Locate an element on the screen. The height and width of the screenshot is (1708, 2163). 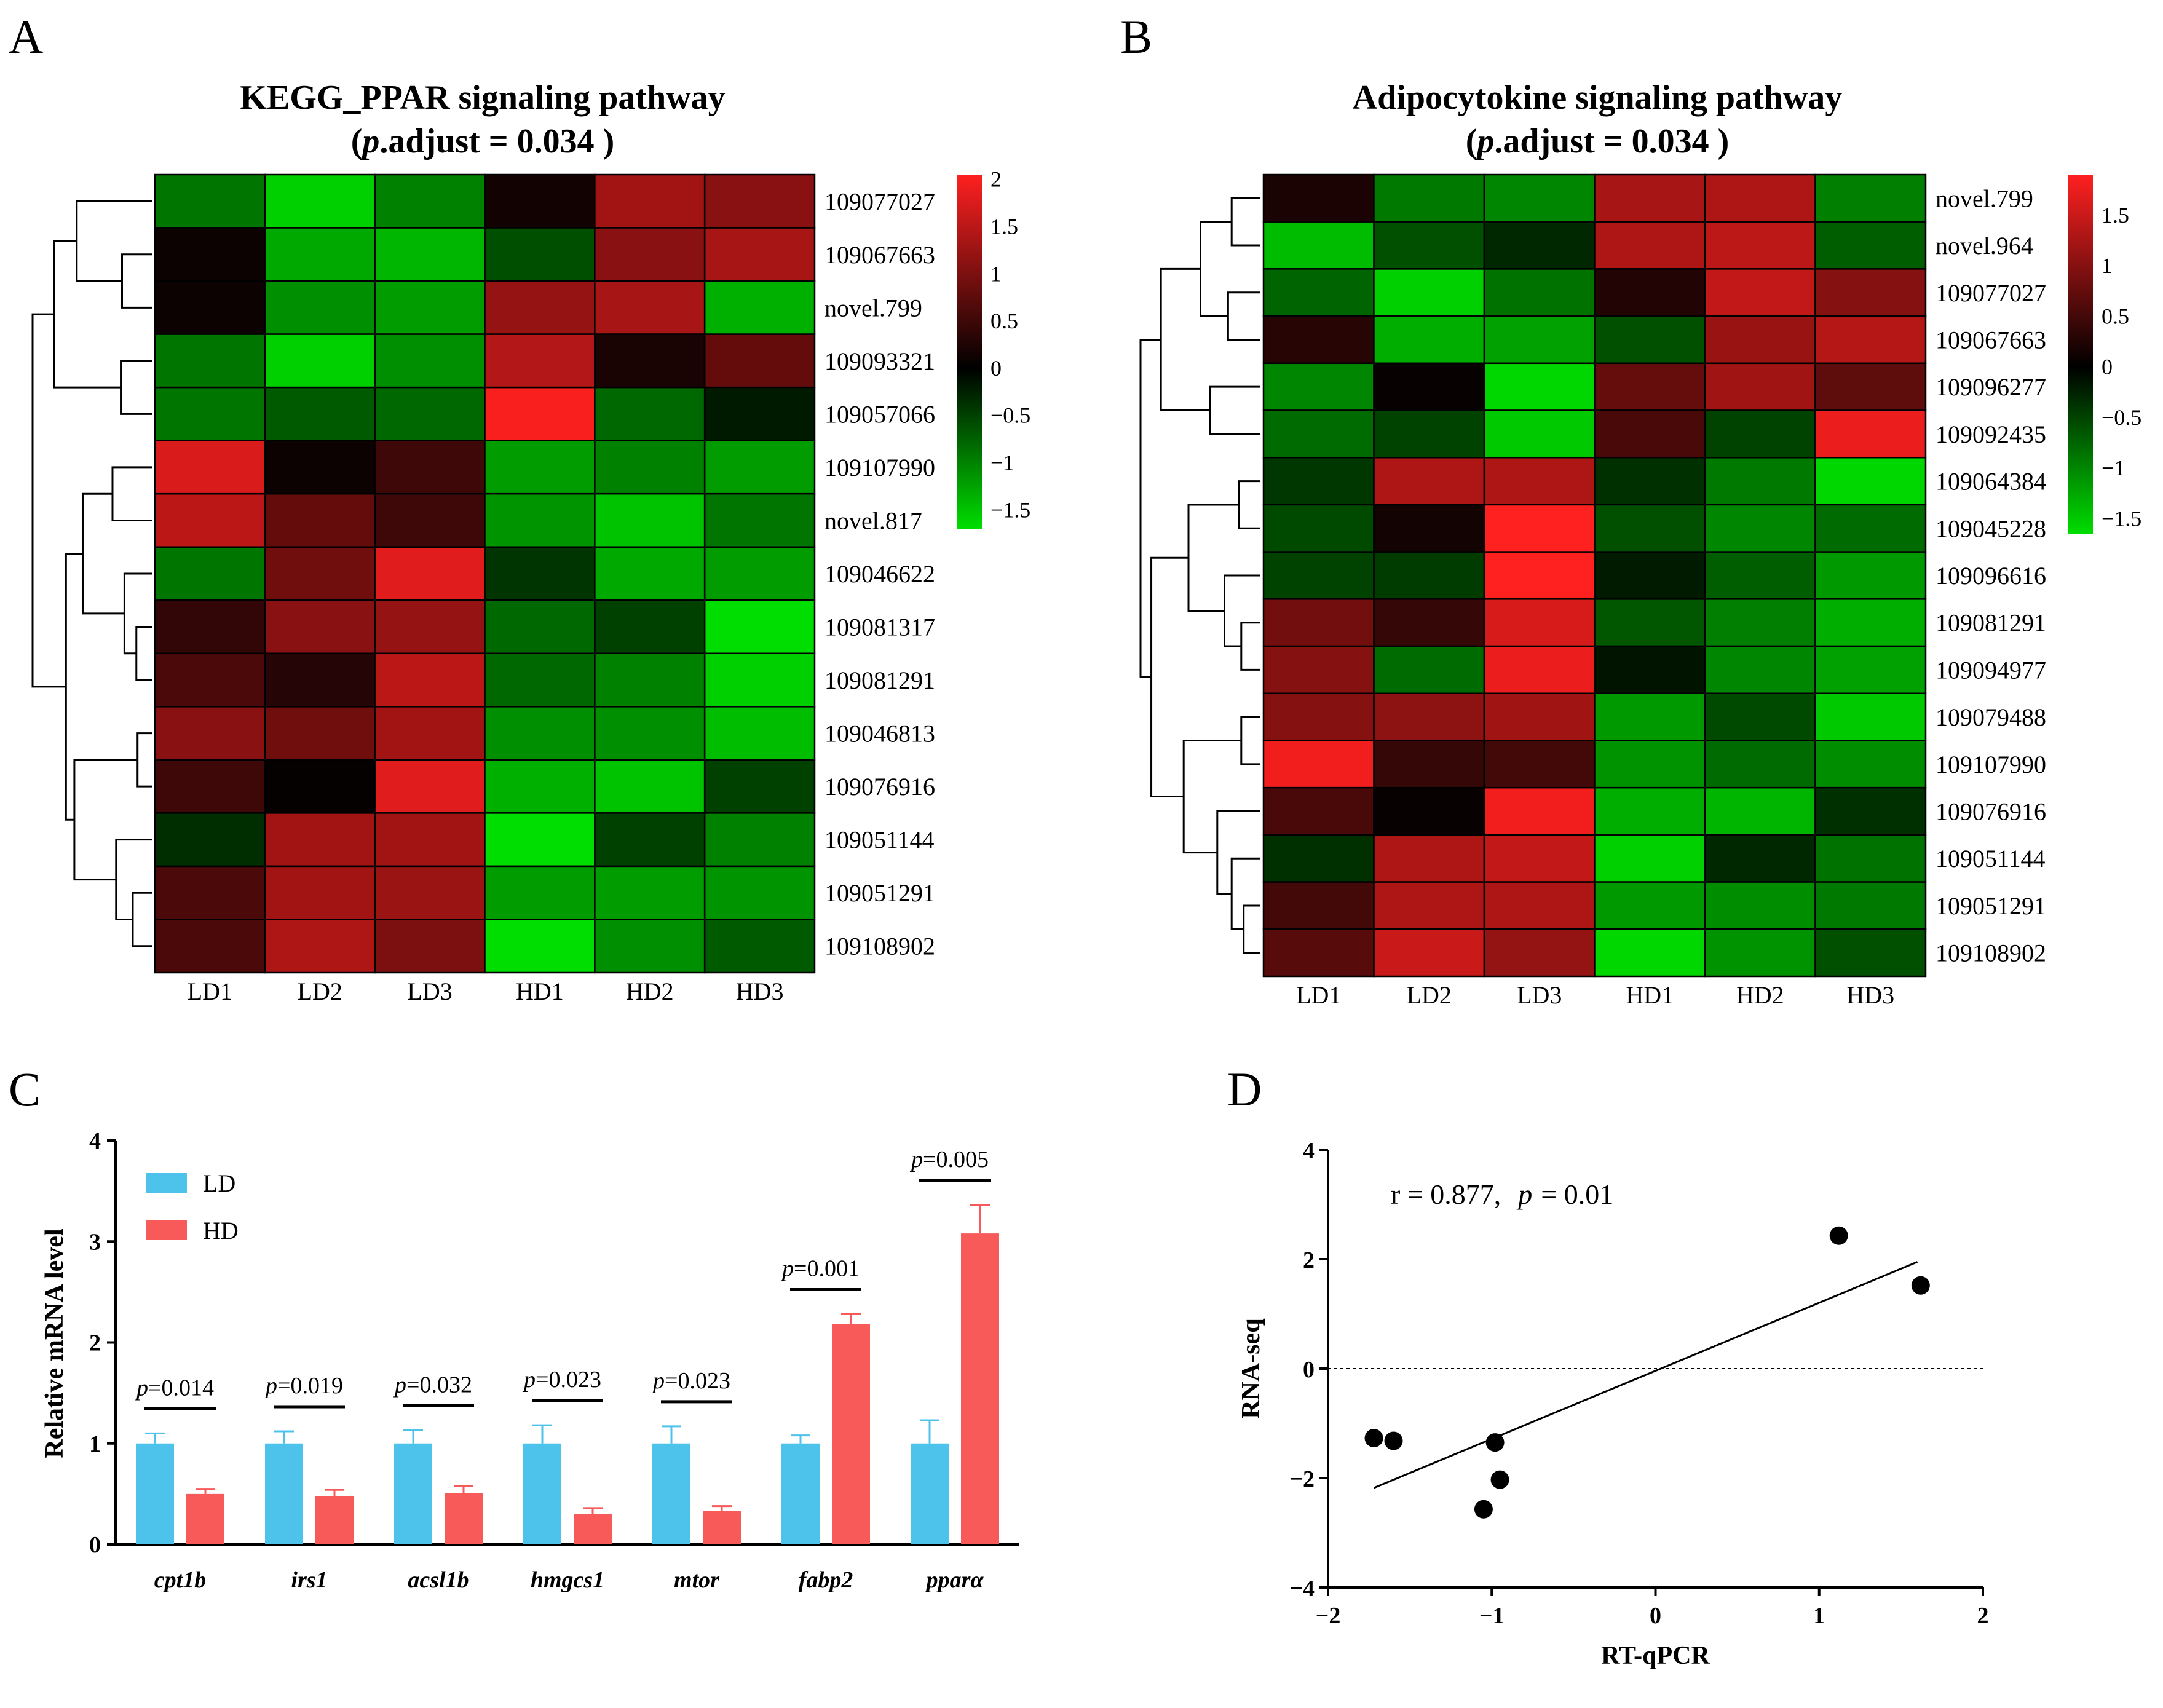
p-value: =0.005 is located at coordinates (956, 1159).